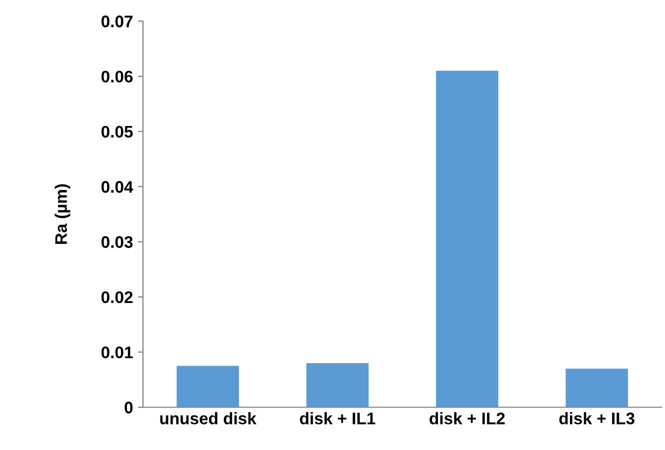  What do you see at coordinates (338, 418) in the screenshot?
I see `x-tick-label: disk + IL1` at bounding box center [338, 418].